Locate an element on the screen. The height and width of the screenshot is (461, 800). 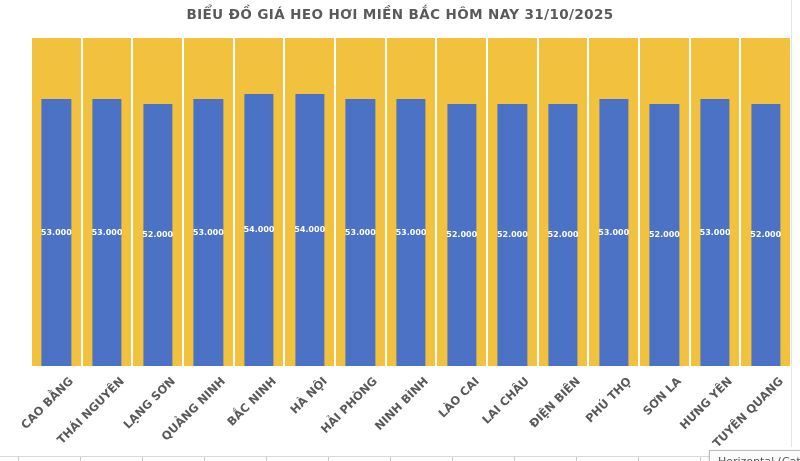
spreadsheet-row-edge is located at coordinates (400, 458).